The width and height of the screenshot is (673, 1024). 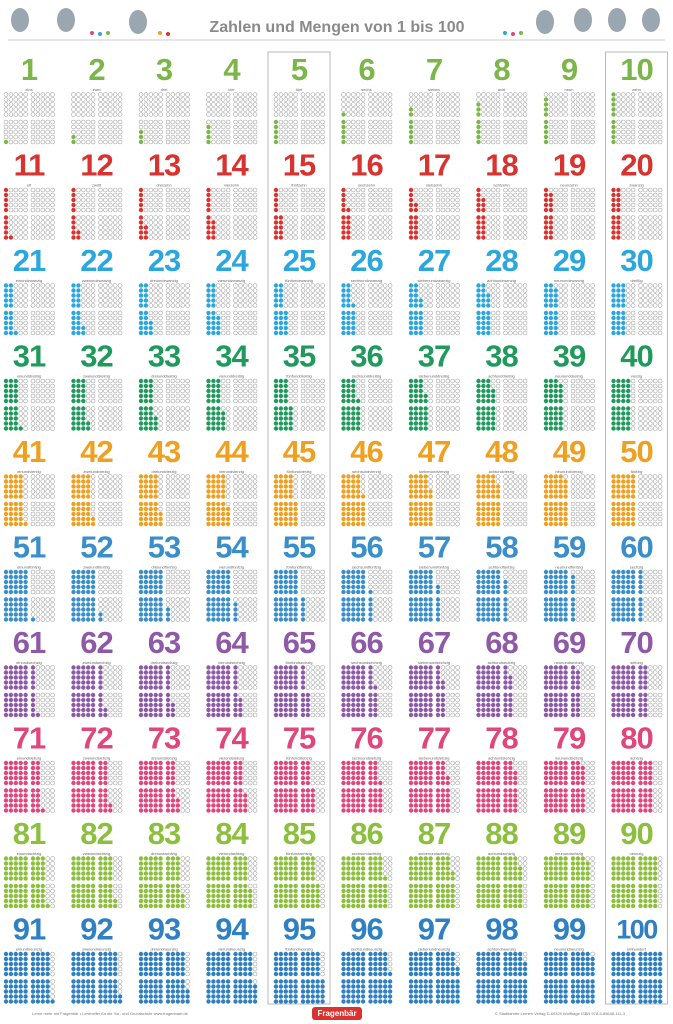 What do you see at coordinates (300, 89) in the screenshot?
I see `number-word: fünf` at bounding box center [300, 89].